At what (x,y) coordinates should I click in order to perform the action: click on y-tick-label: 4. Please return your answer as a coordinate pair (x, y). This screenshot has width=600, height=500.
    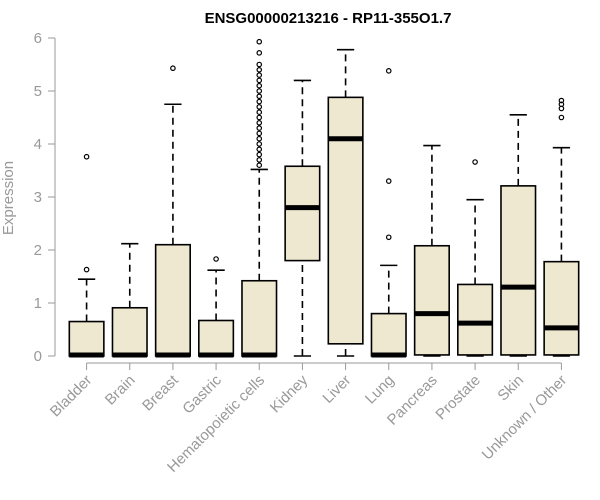
    Looking at the image, I should click on (38, 144).